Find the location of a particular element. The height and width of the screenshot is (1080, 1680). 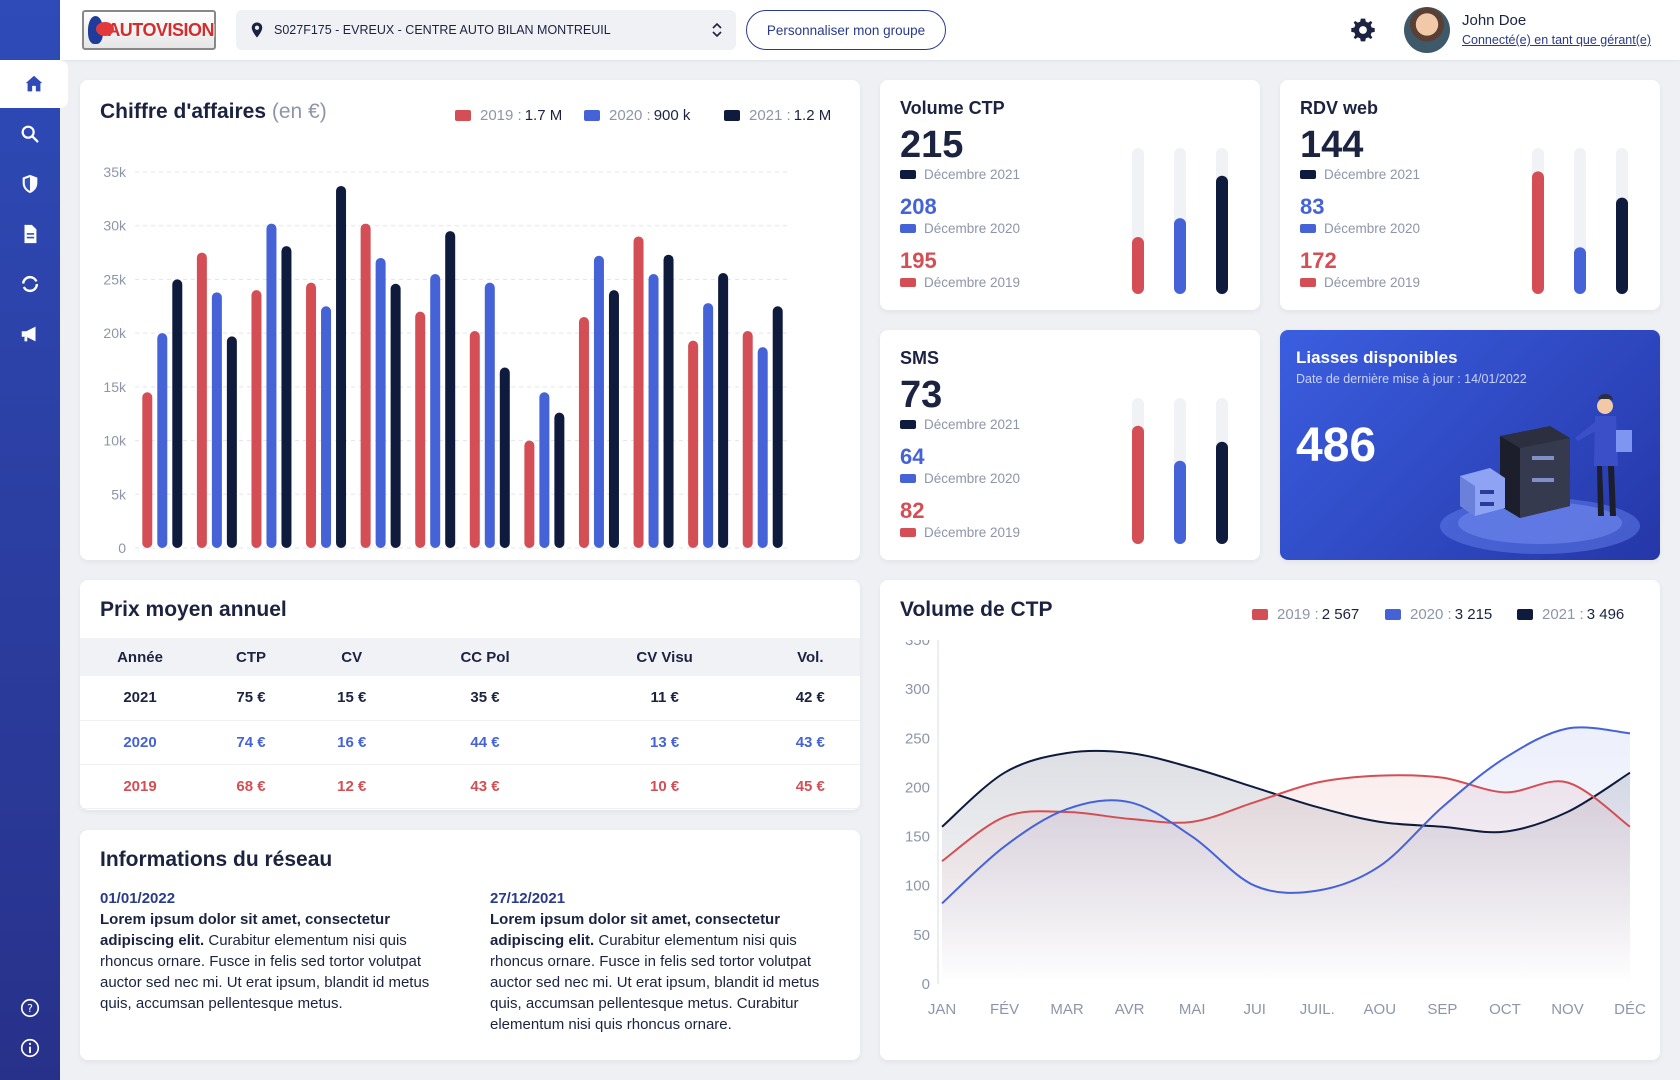

help-icon: ? is located at coordinates (30, 1008).